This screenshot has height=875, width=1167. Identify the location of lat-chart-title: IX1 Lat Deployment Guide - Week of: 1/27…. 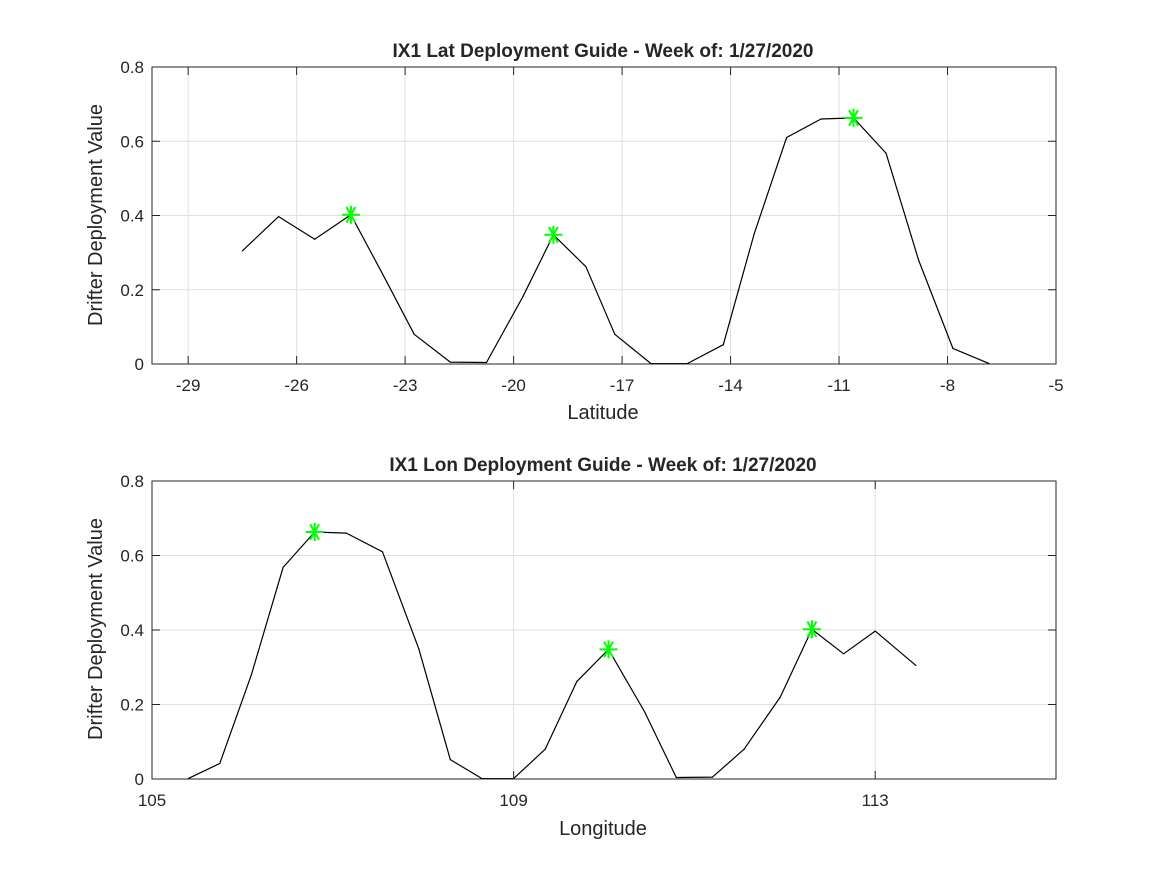
(603, 51).